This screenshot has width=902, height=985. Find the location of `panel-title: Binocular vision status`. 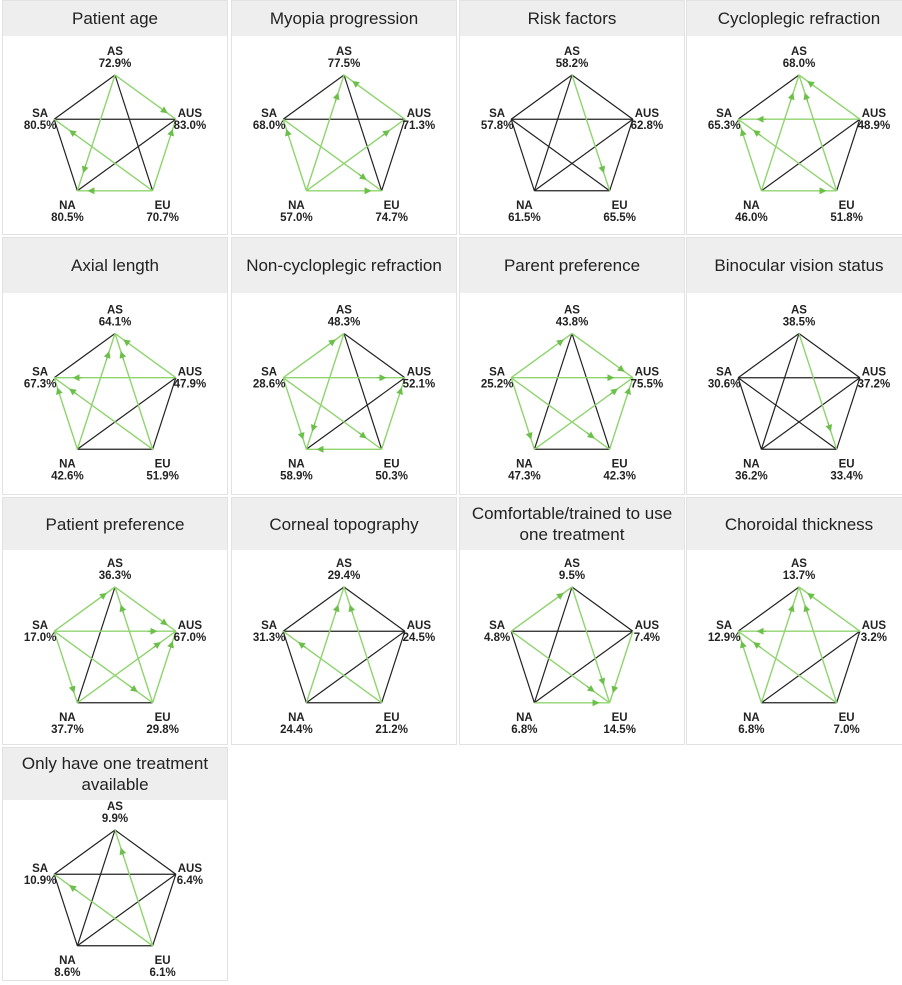

panel-title: Binocular vision status is located at coordinates (794, 265).